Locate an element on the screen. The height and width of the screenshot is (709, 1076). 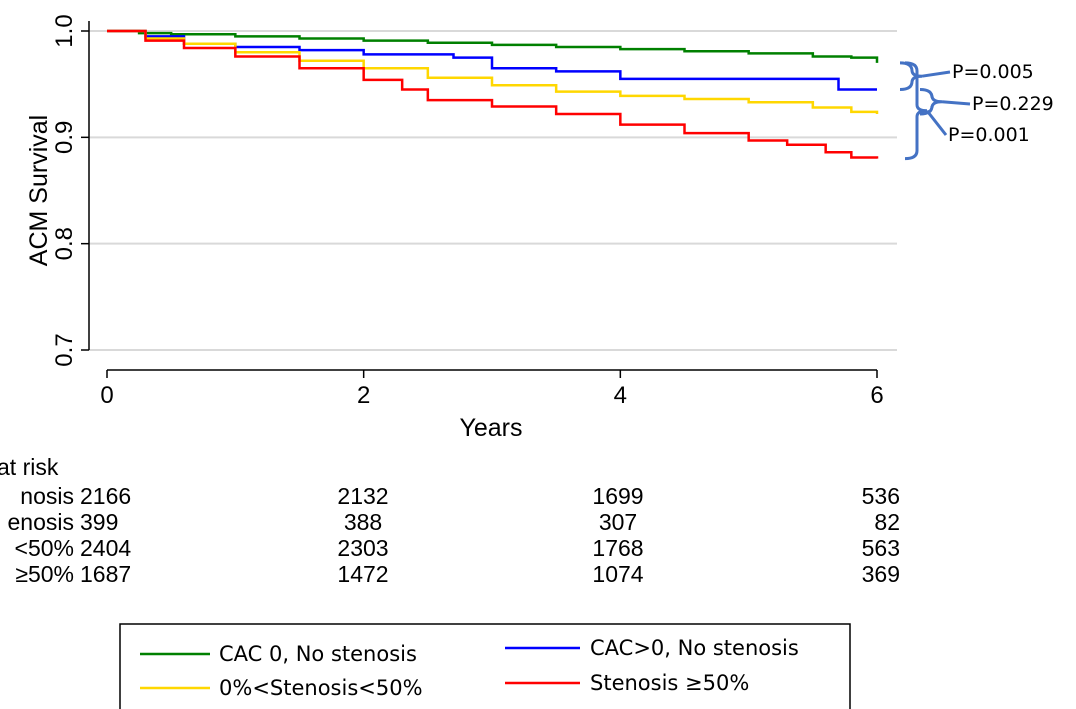
y-tick-label: 0.9 is located at coordinates (64, 137).